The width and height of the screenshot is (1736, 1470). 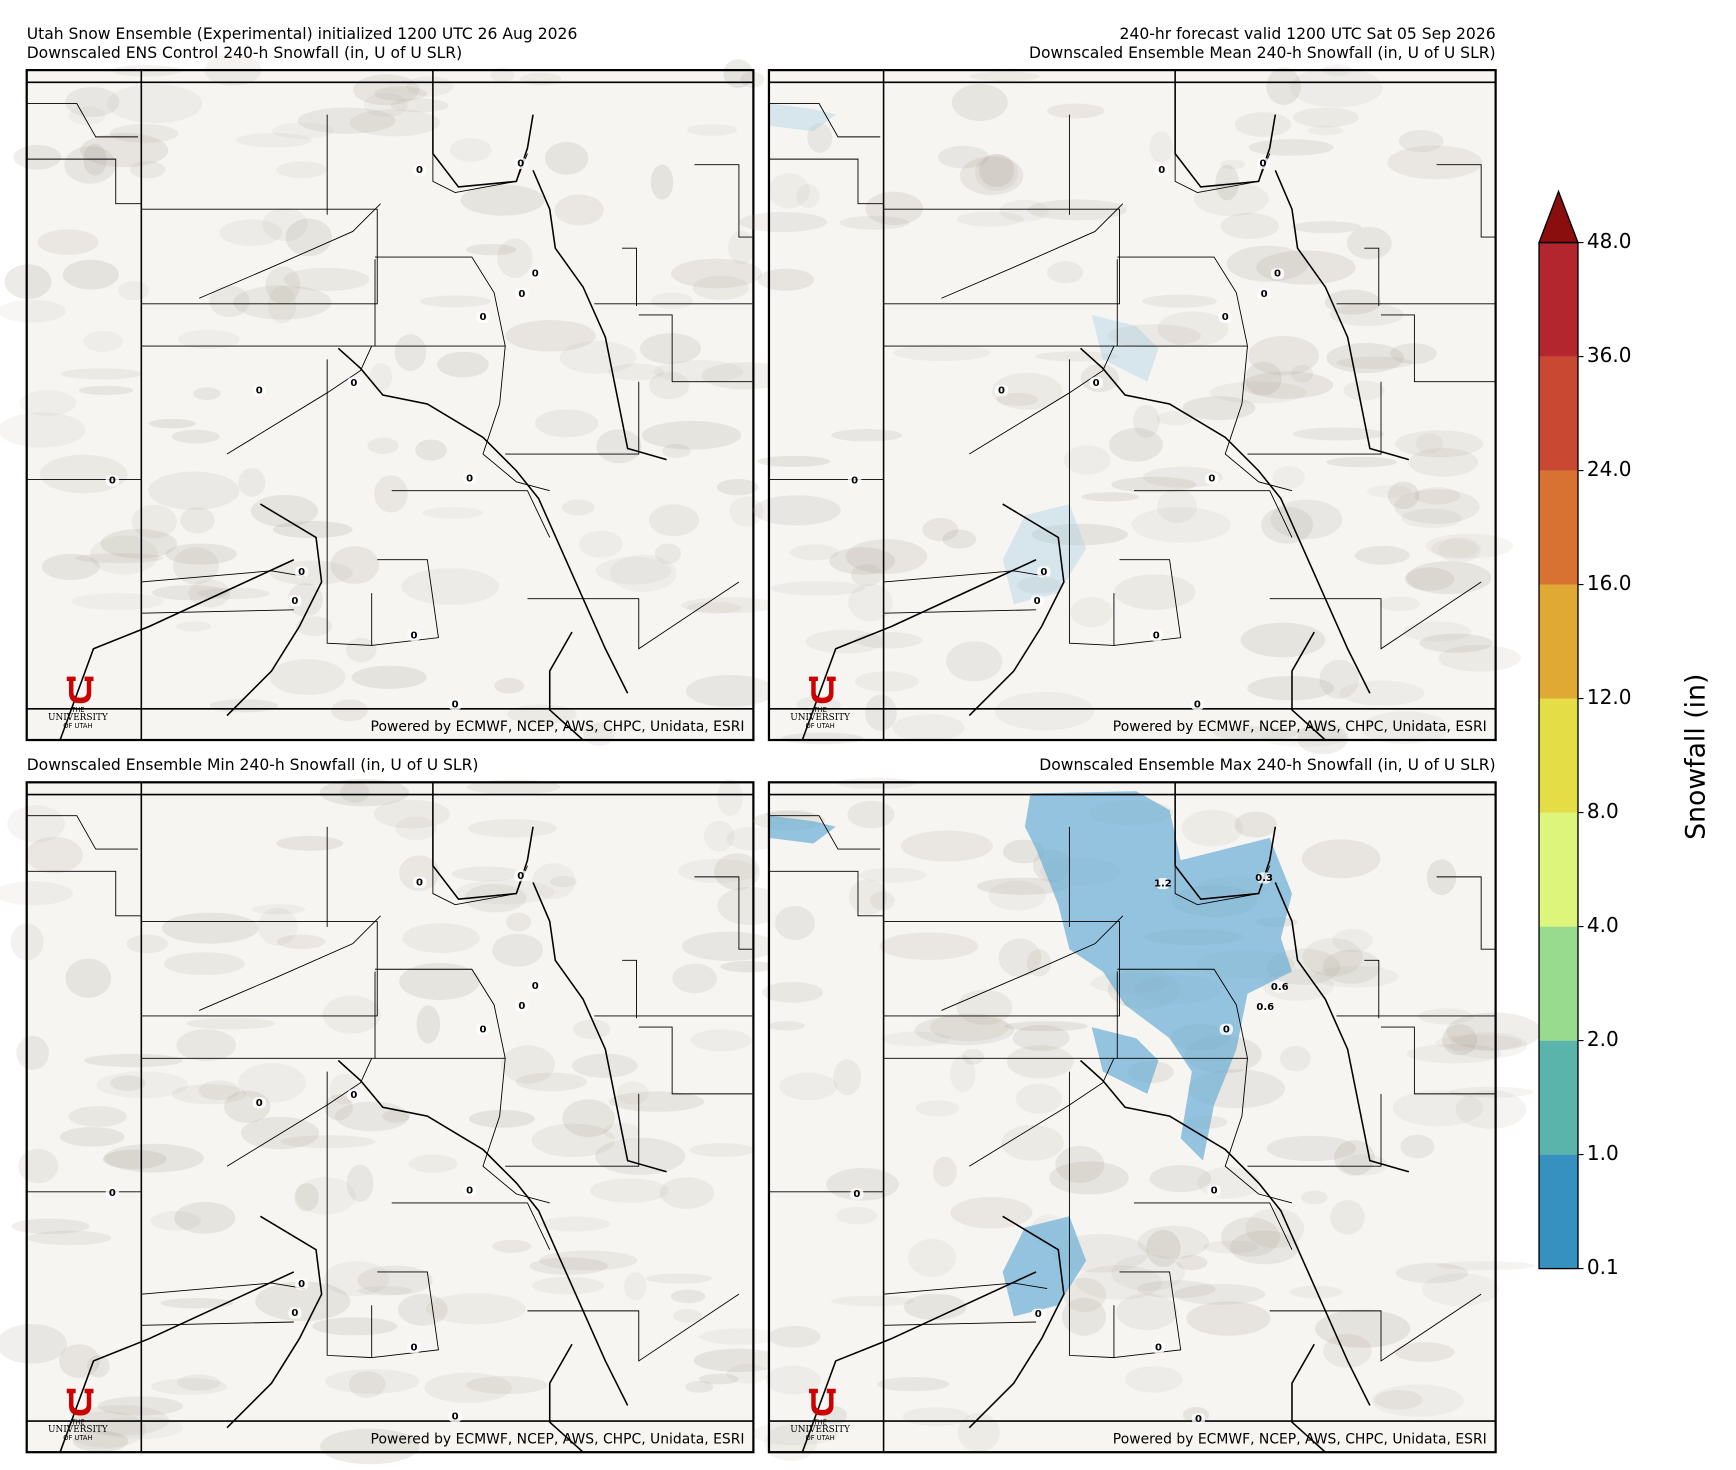 What do you see at coordinates (1163, 884) in the screenshot?
I see `point-label: 1.2` at bounding box center [1163, 884].